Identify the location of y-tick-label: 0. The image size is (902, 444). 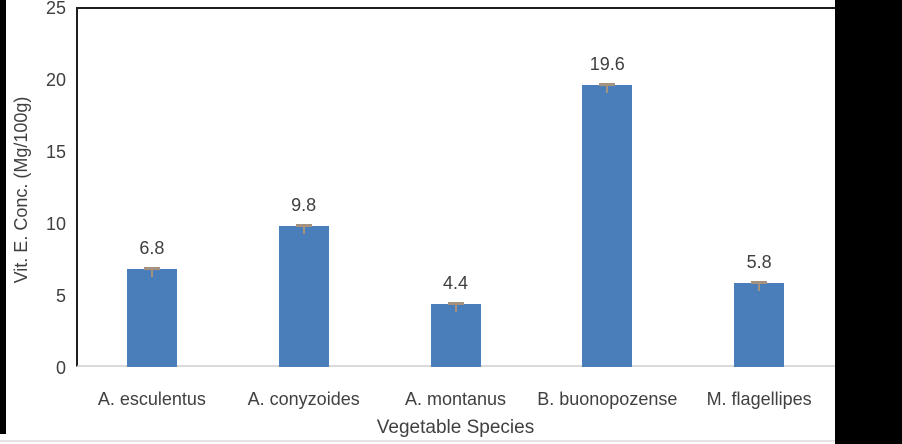
(60, 368).